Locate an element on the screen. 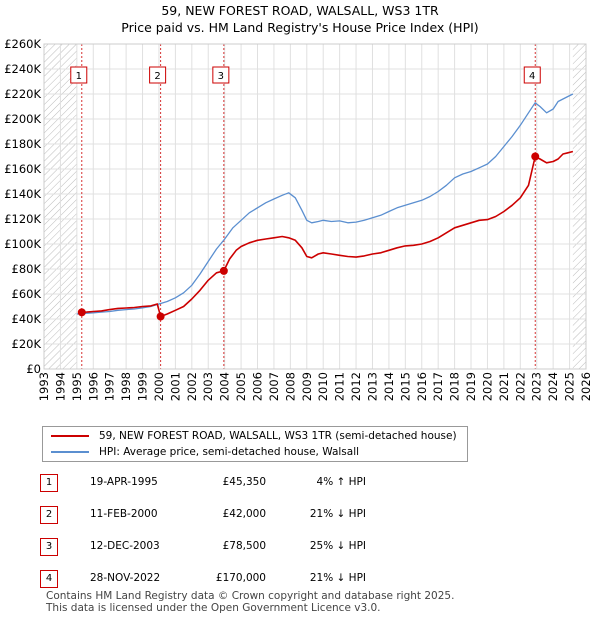 Image resolution: width=600 pixels, height=620 pixels. table-row: 1 19-APR-1995 £45,350 4% ↑ HPI is located at coordinates (240, 484).